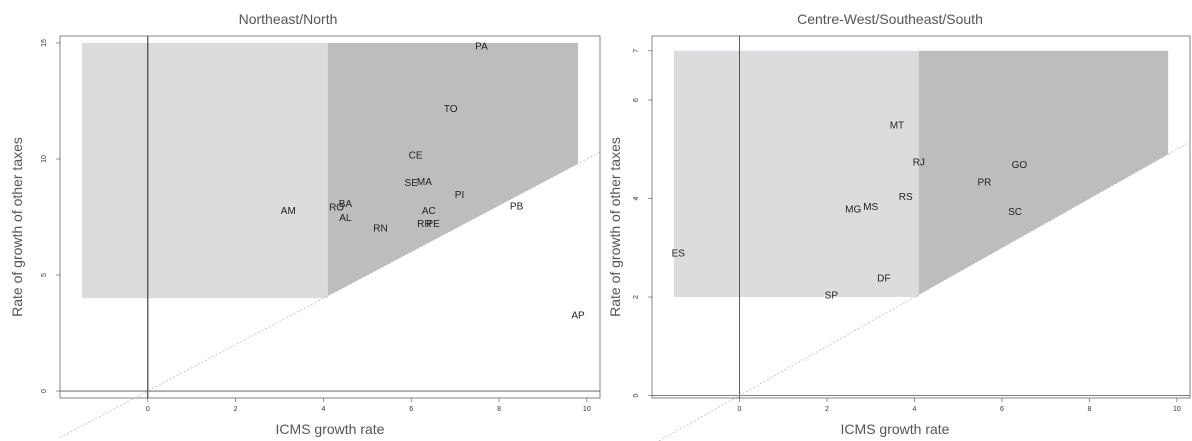  I want to click on y-tick-label: 2, so click(636, 297).